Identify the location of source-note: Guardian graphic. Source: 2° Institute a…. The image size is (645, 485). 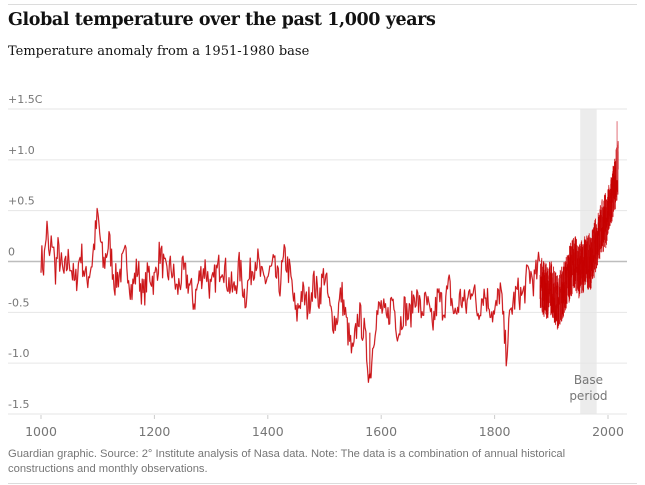
(287, 461).